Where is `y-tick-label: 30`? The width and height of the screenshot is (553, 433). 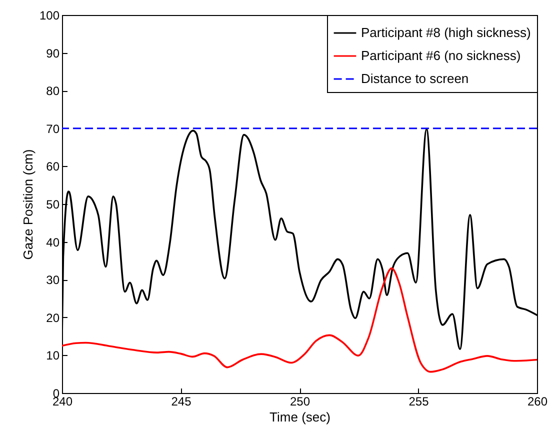
y-tick-label: 30 is located at coordinates (53, 280).